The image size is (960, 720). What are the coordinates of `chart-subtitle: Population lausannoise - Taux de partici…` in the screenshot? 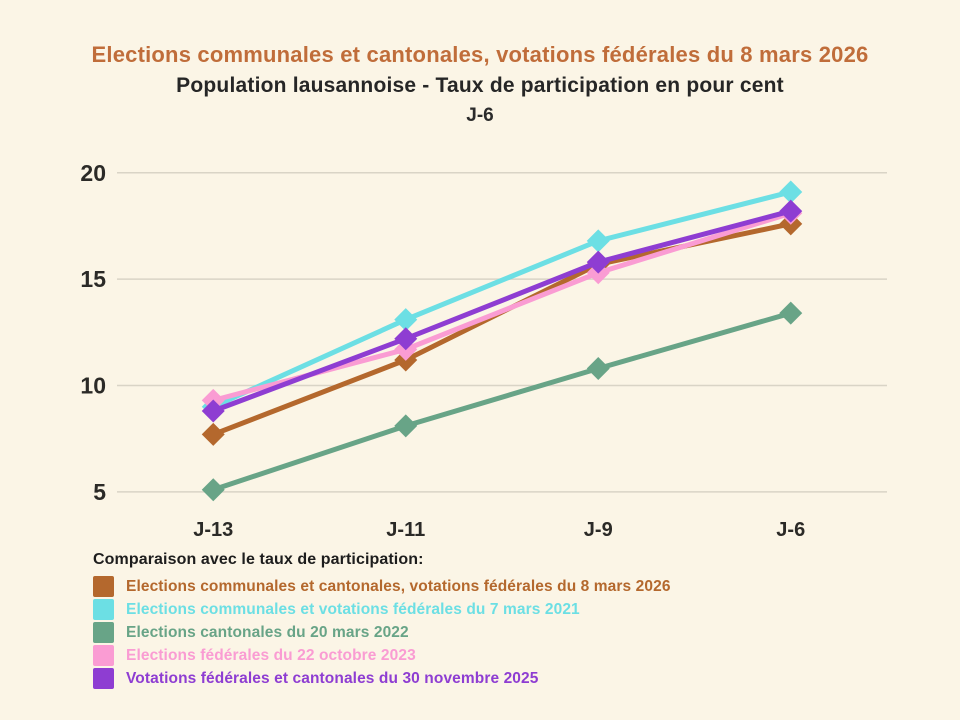 It's located at (480, 85).